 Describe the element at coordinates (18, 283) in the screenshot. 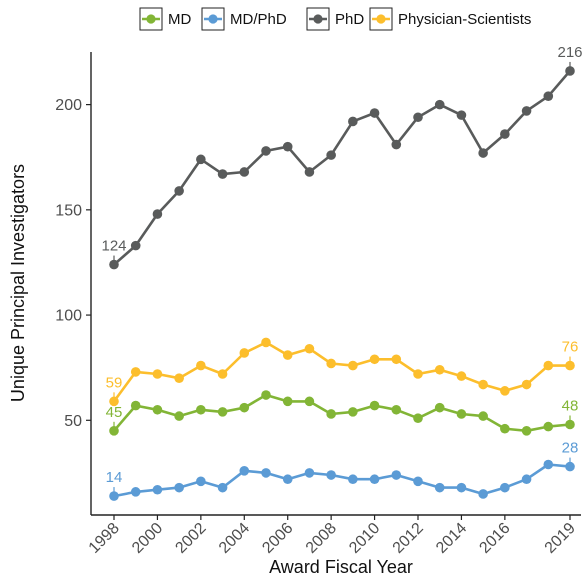

I see `y-axis-title: Unique Principal Investigators` at that location.